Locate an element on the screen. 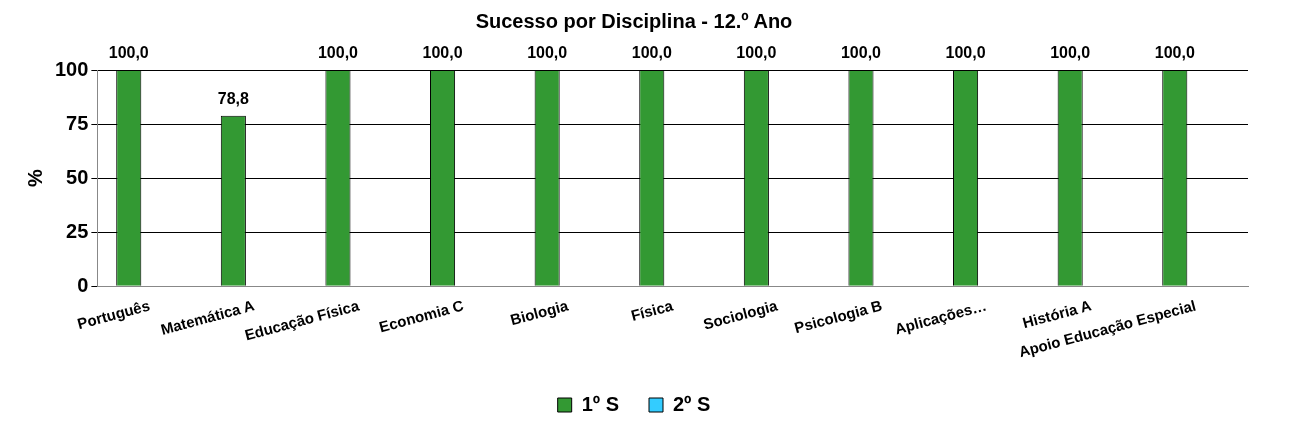 This screenshot has width=1298, height=429. y-tick-label: 75 is located at coordinates (77, 122).